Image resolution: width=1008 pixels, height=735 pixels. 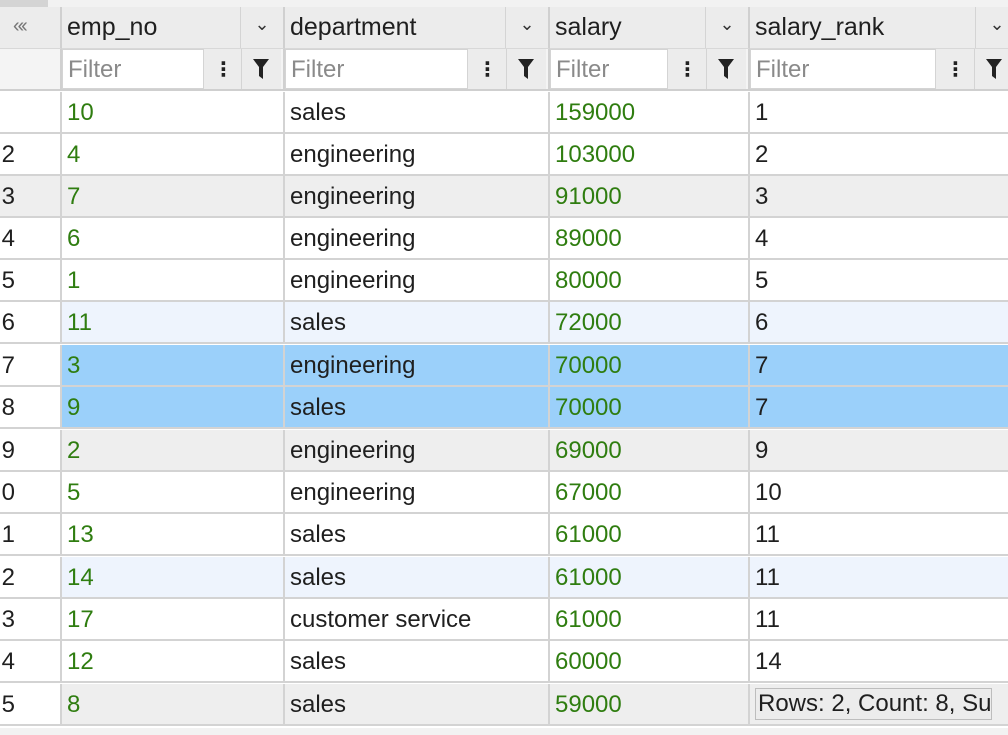 What do you see at coordinates (173, 492) in the screenshot?
I see `cell-emp-no: 5` at bounding box center [173, 492].